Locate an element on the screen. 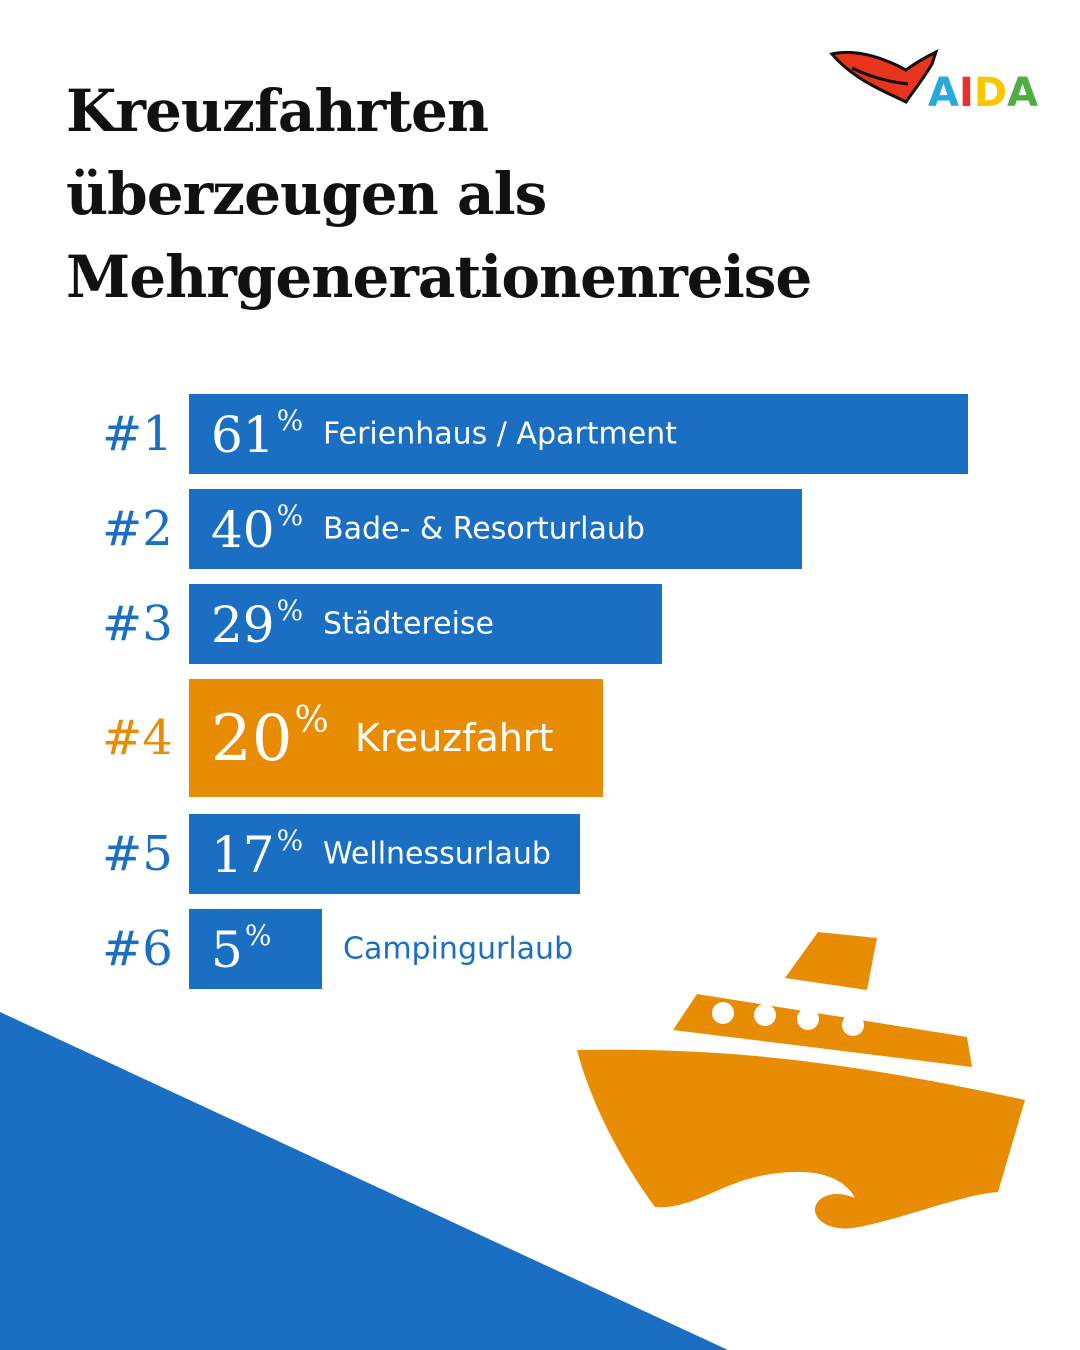 The image size is (1080, 1350). bar-row: #3 29% Städtereise is located at coordinates (540, 624).